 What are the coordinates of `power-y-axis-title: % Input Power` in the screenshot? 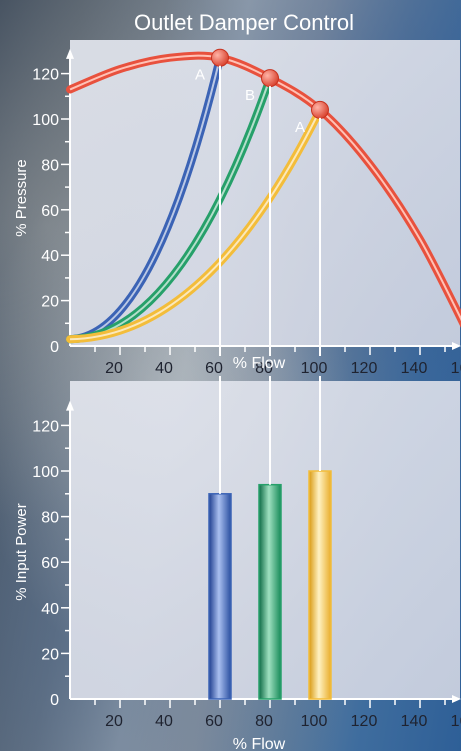 It's located at (21, 552).